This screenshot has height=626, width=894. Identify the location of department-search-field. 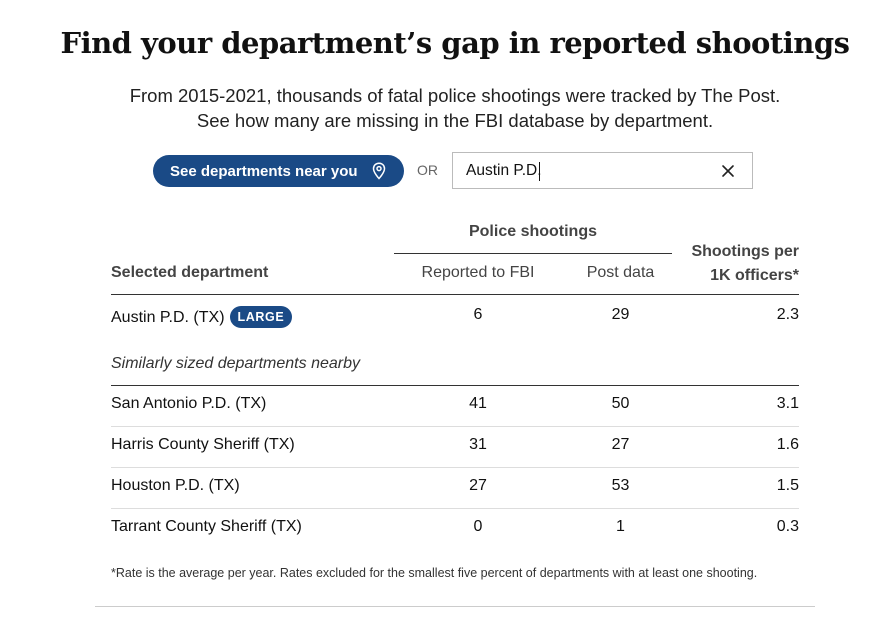
(602, 170).